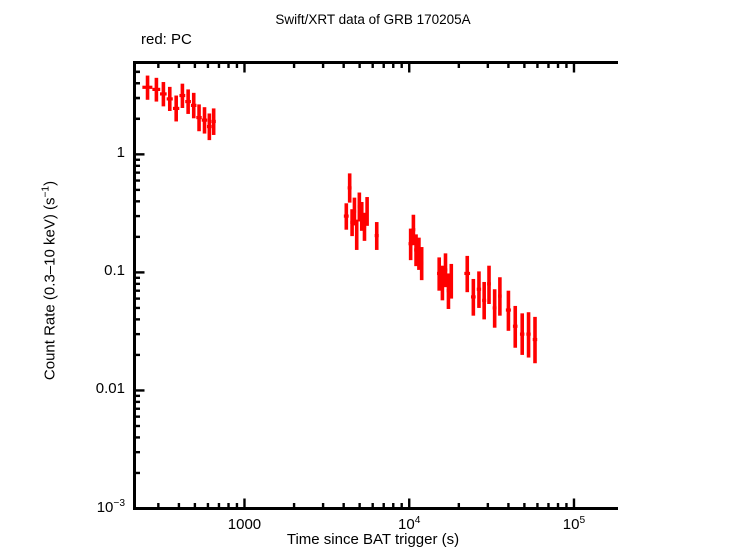 The image size is (746, 558). What do you see at coordinates (110, 389) in the screenshot?
I see `y-tick-label-2: 0.01` at bounding box center [110, 389].